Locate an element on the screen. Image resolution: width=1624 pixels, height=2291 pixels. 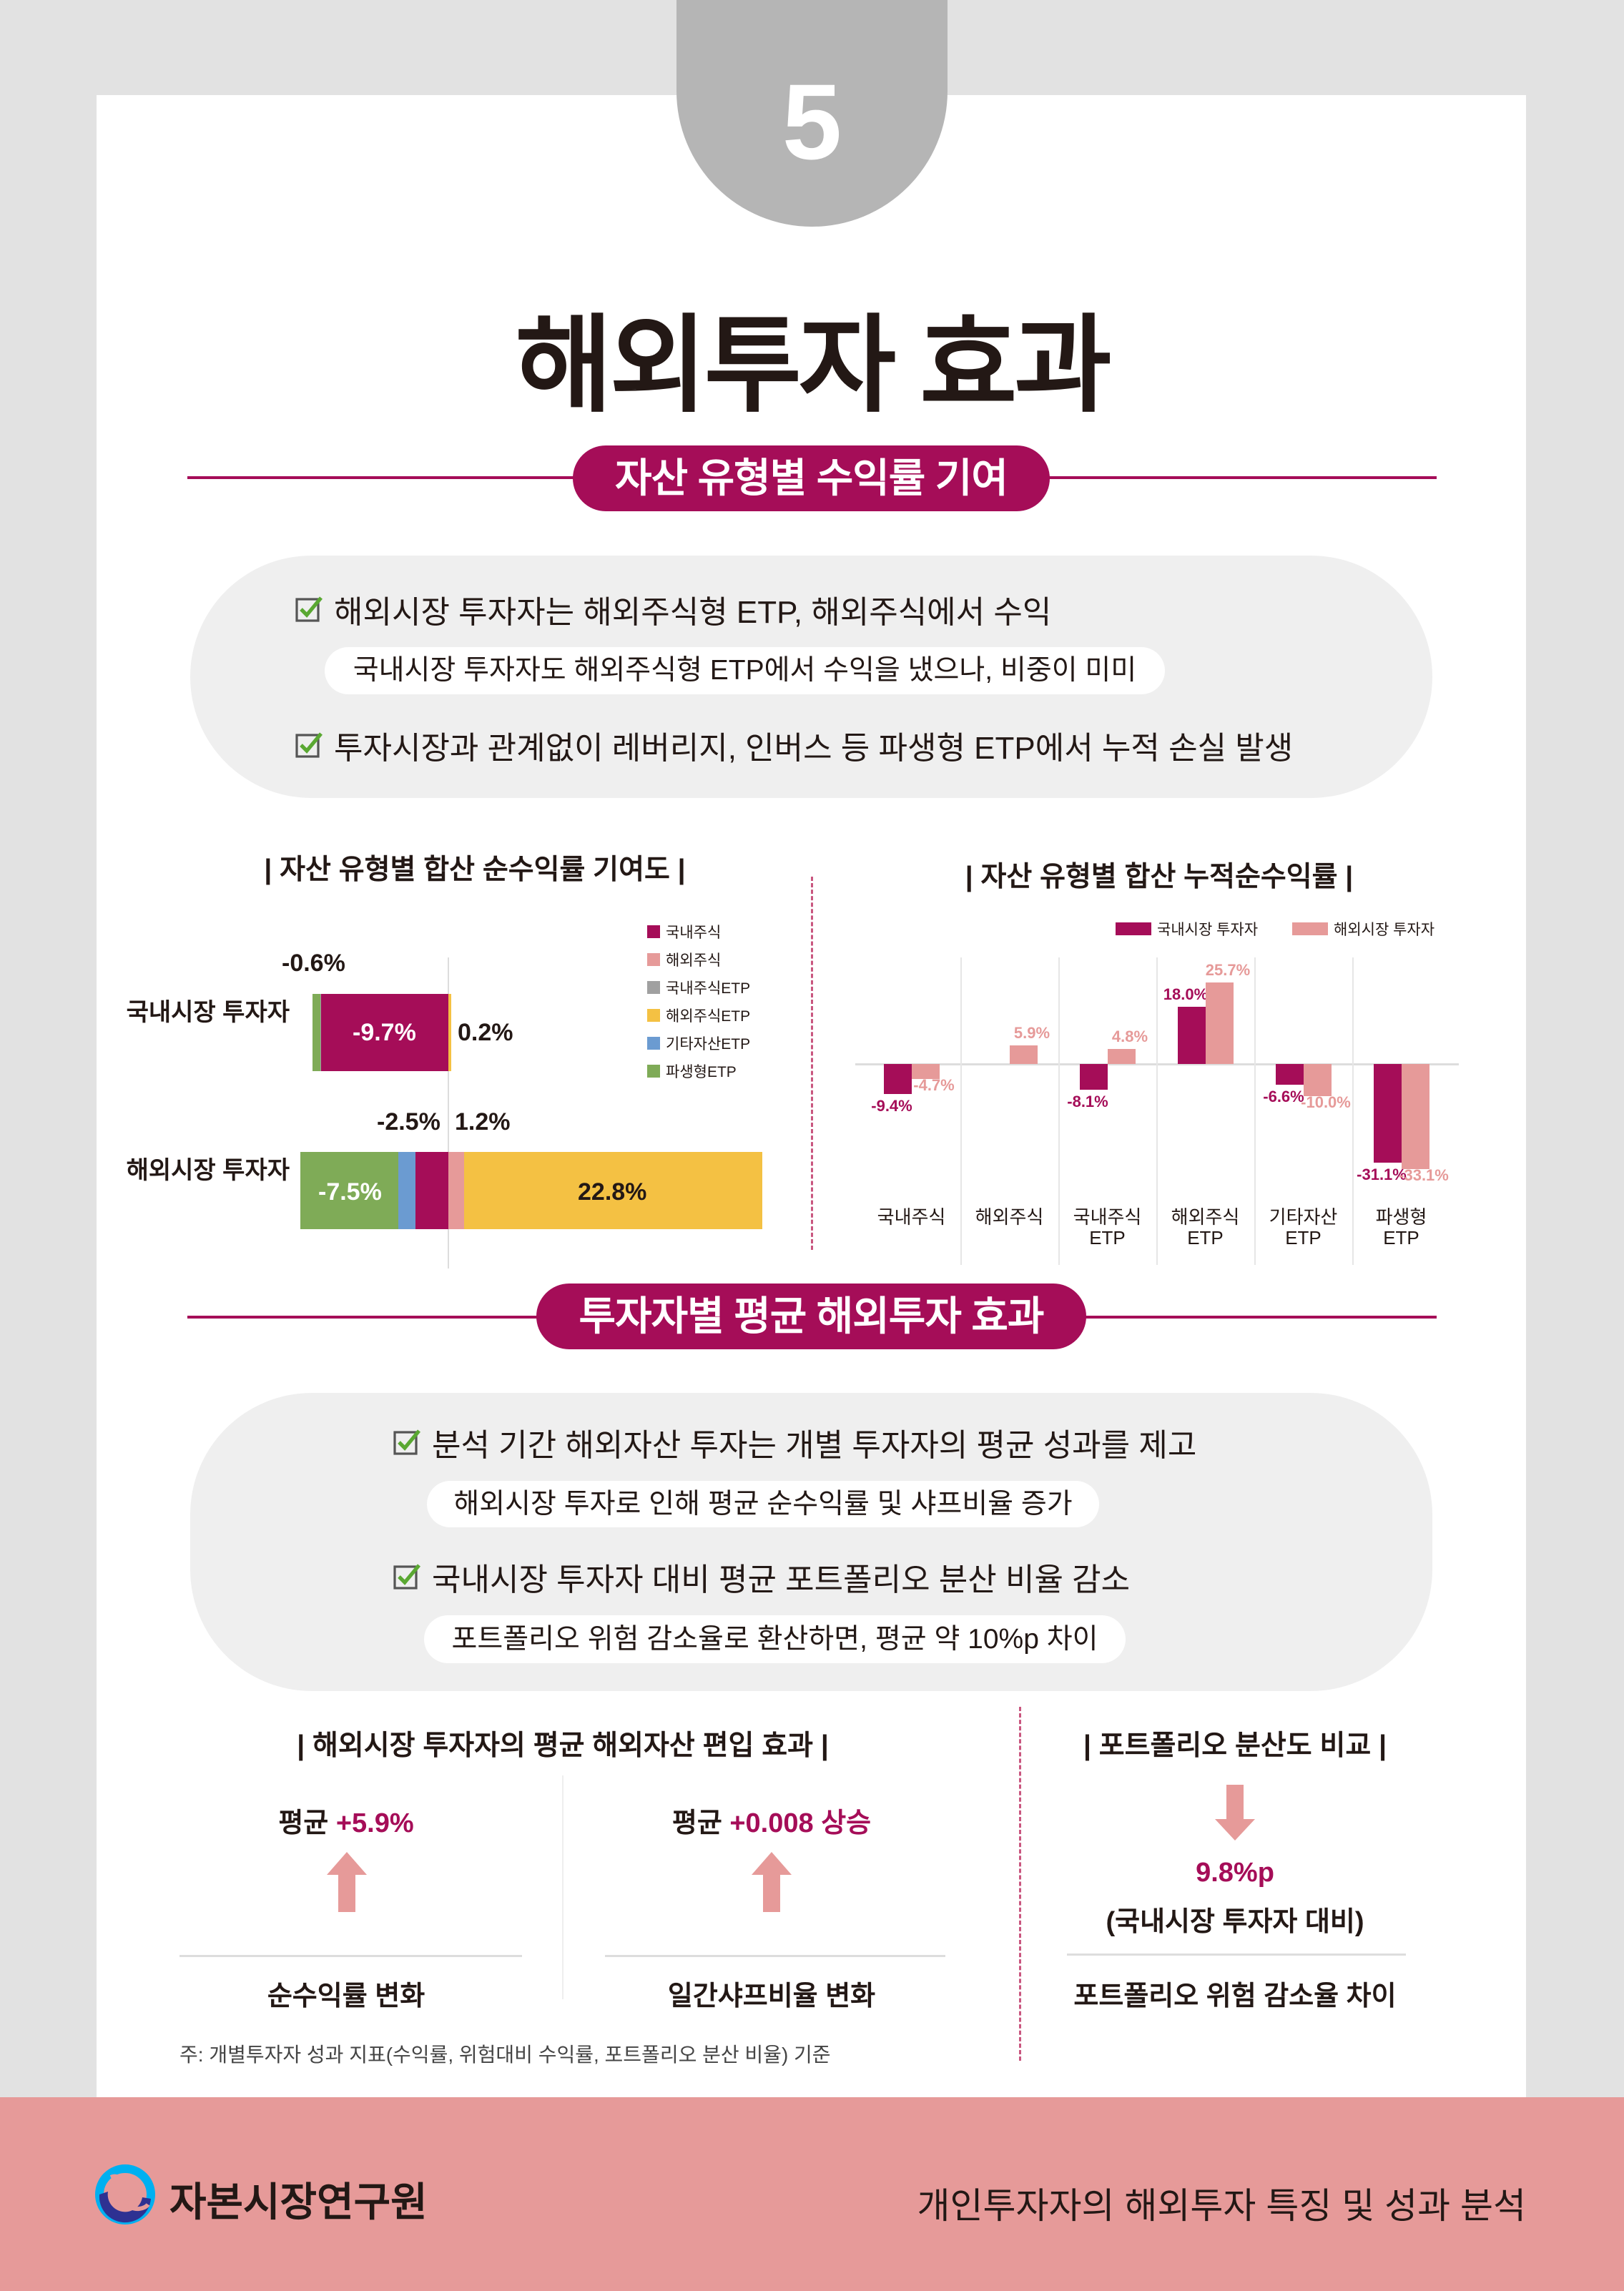
data-label: 18.0% is located at coordinates (1186, 994).